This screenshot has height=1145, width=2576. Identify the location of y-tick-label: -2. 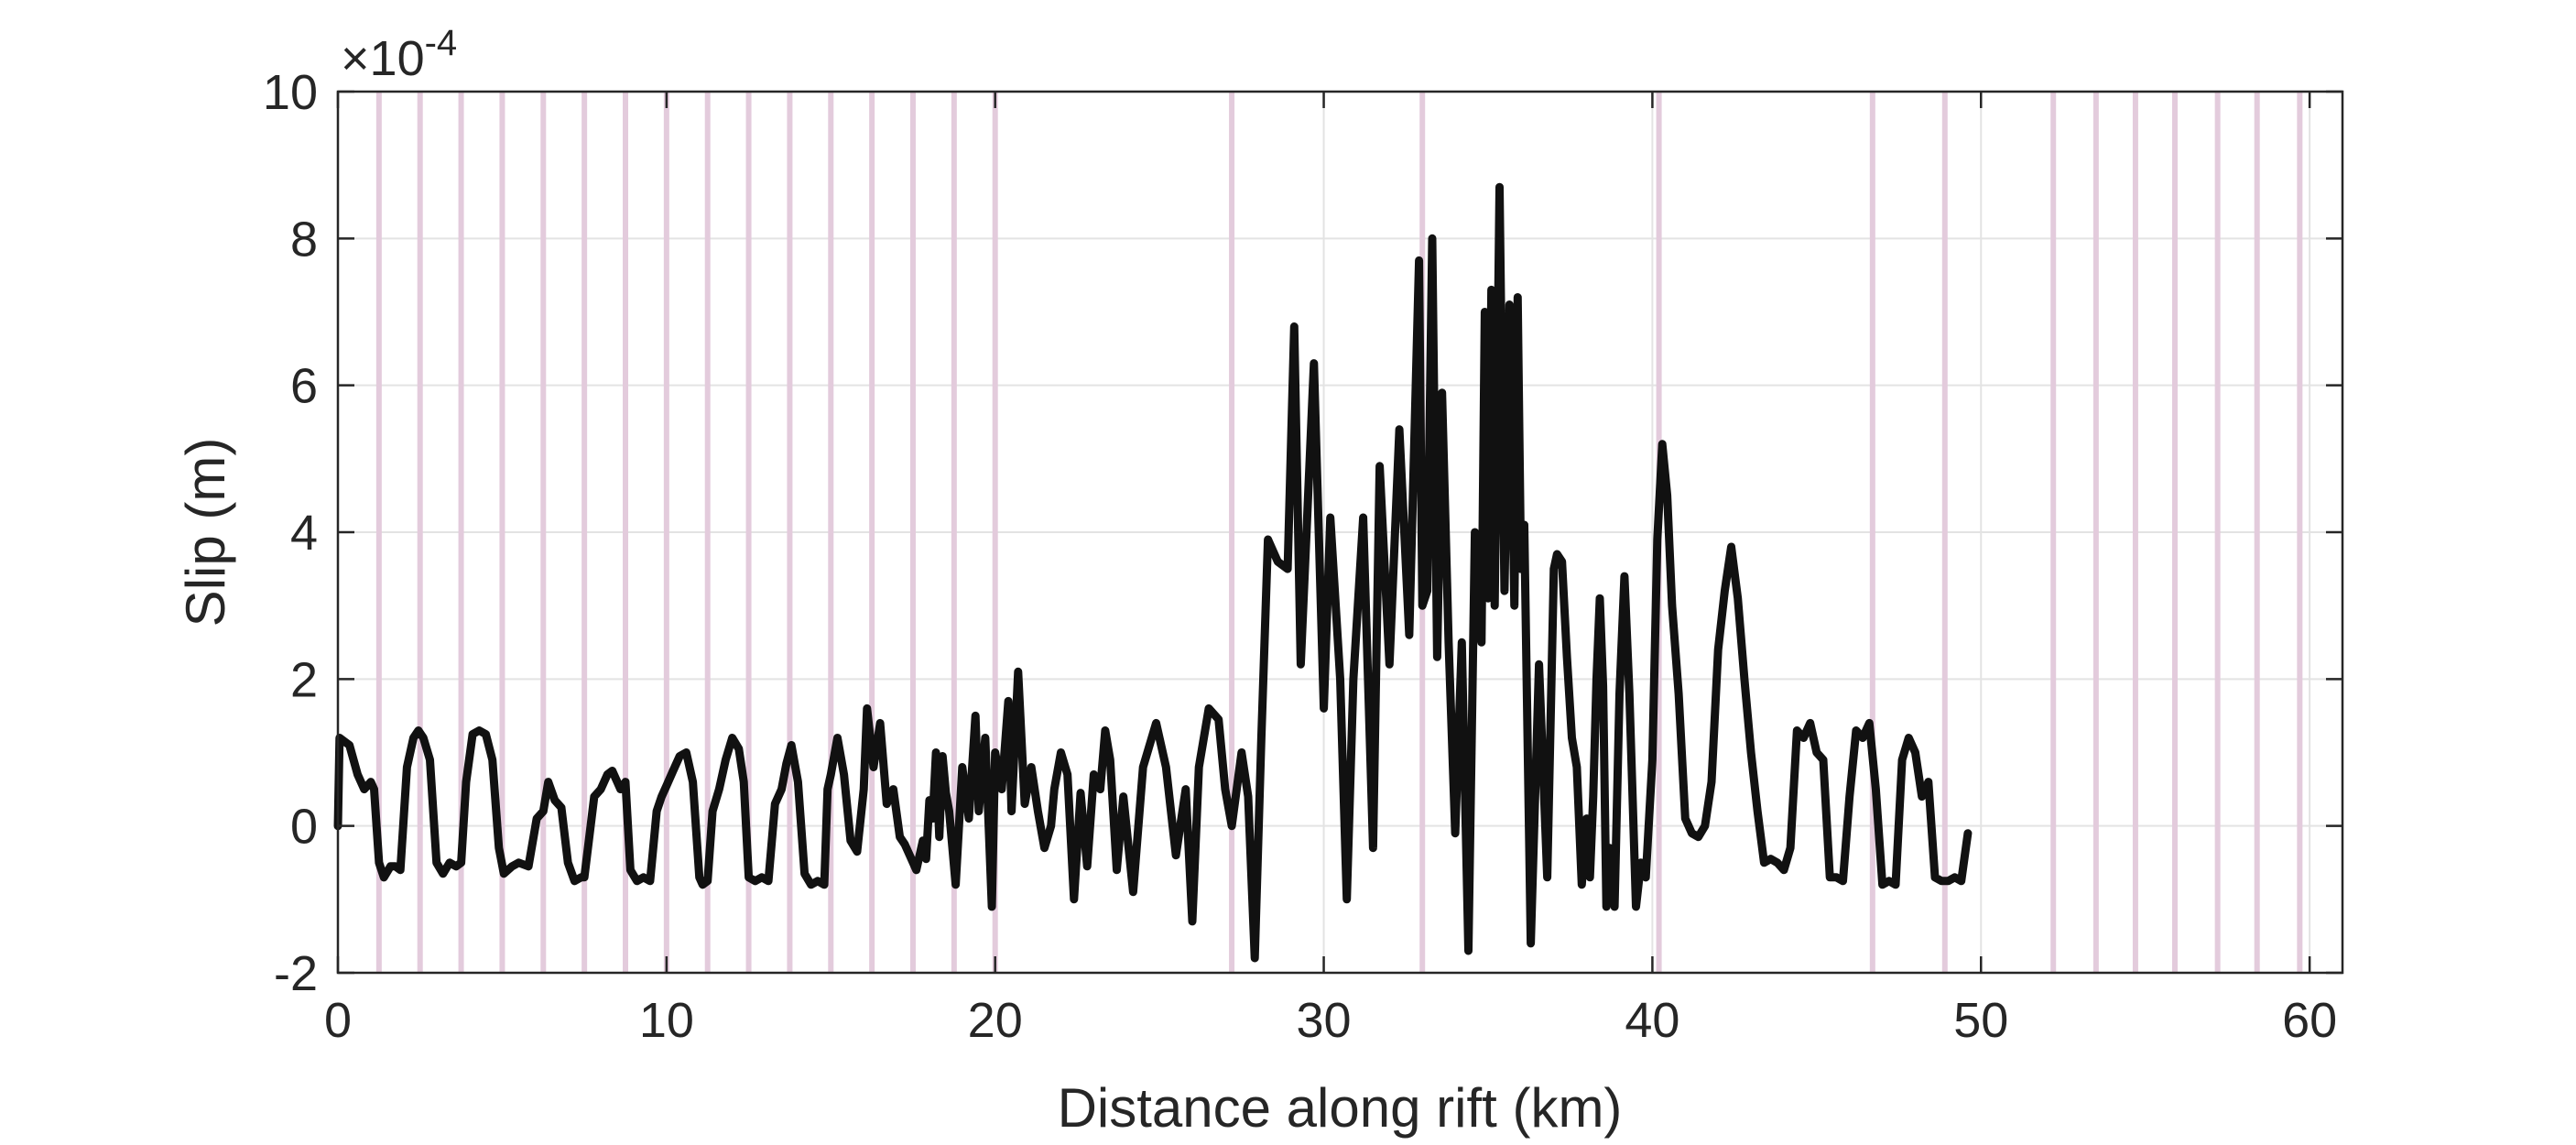
(296, 974).